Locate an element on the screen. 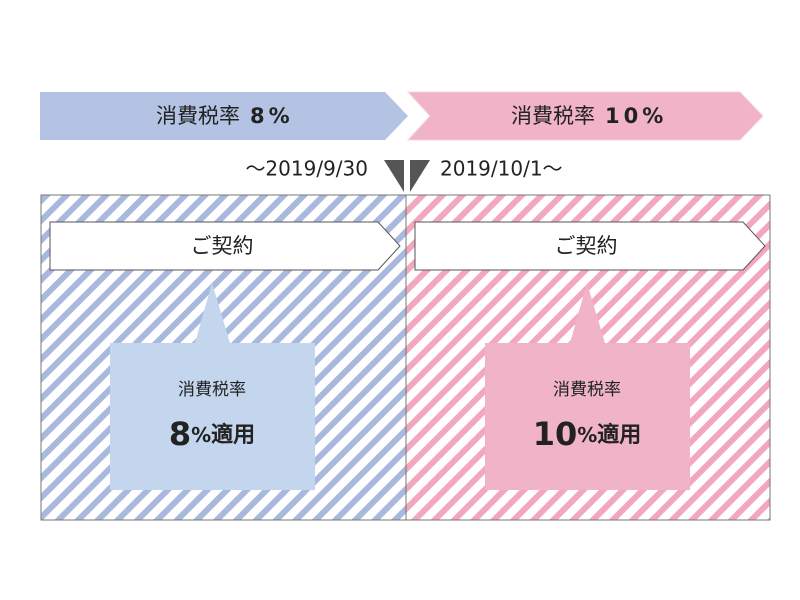  date-label: 2019/10/1～ is located at coordinates (501, 169).